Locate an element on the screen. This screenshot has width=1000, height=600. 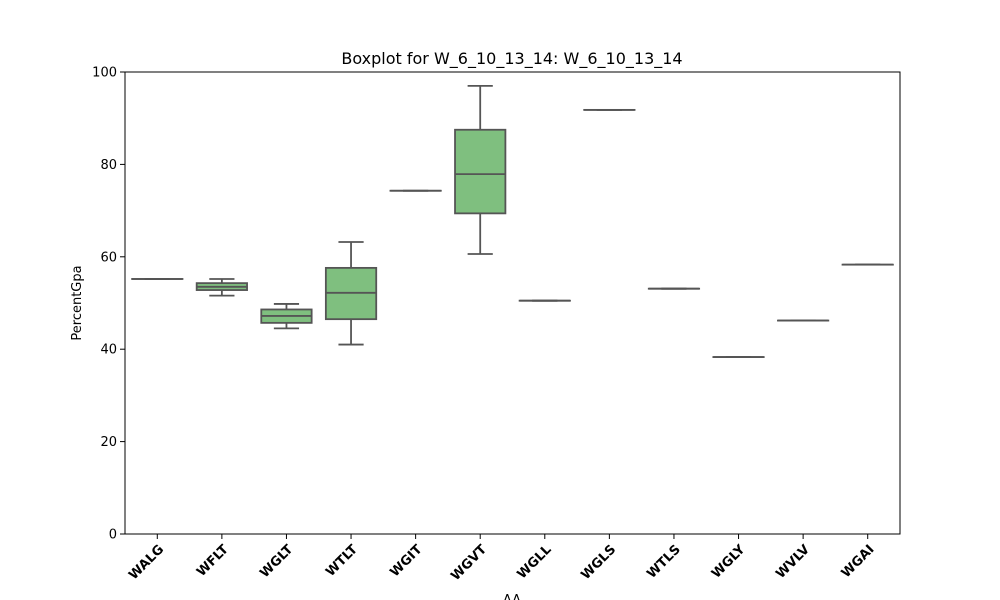
x-tick-label: WALG is located at coordinates (146, 562).